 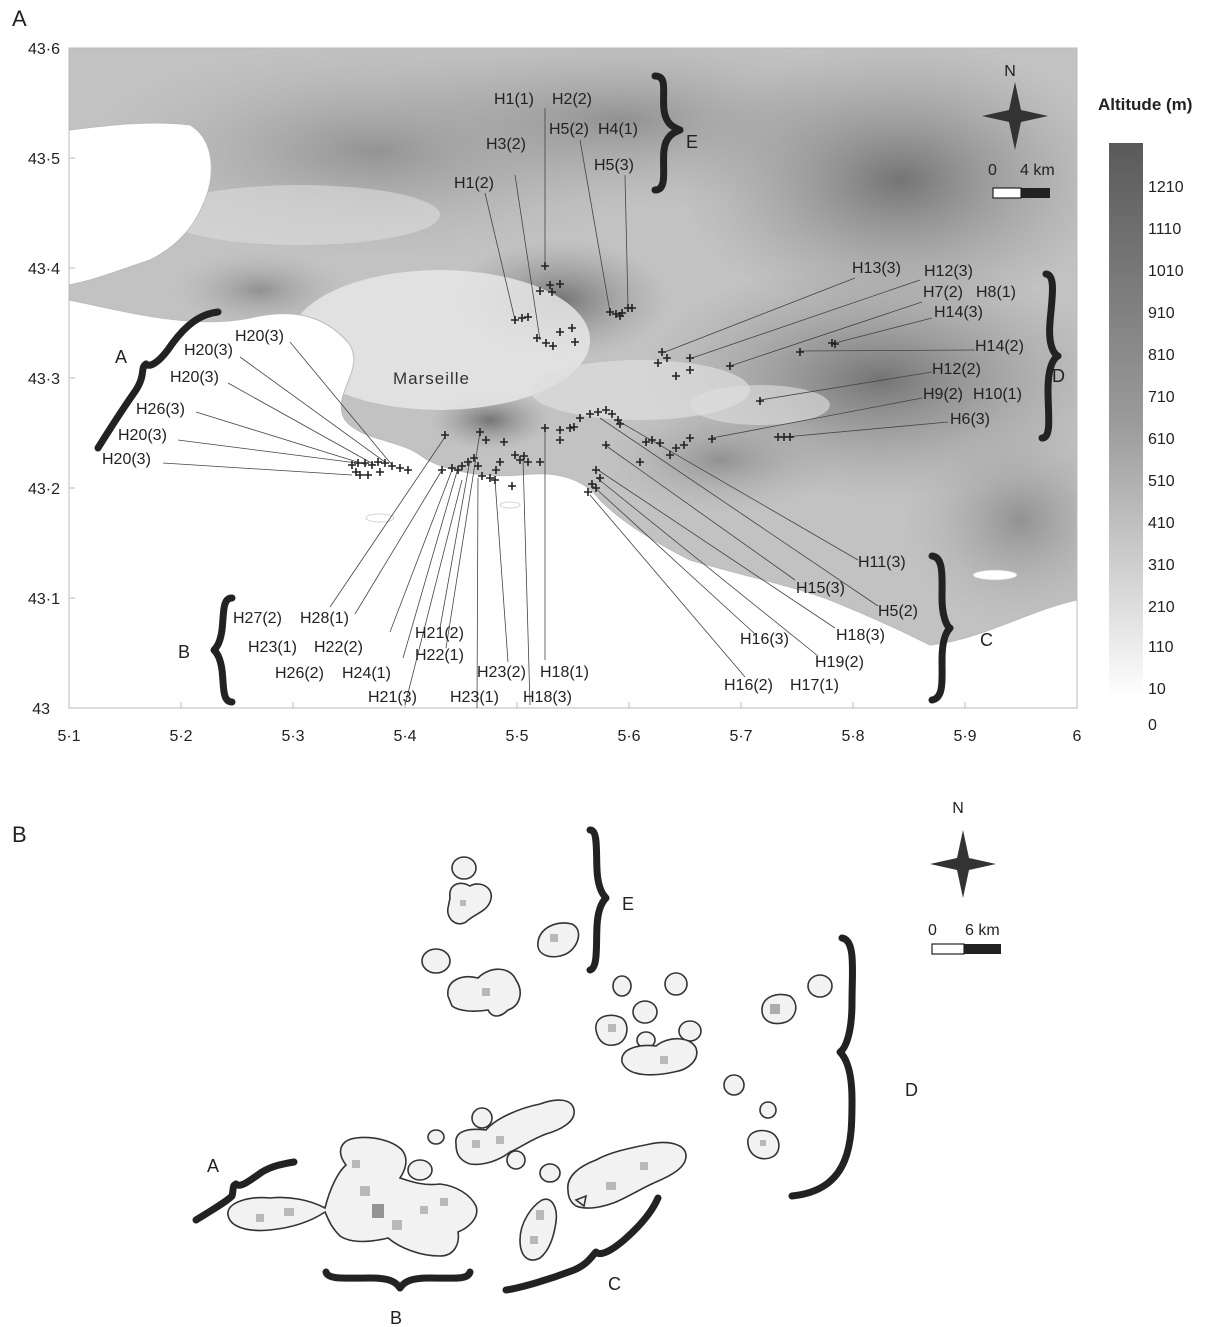 I want to click on sample-label: H5(3), so click(x=614, y=165).